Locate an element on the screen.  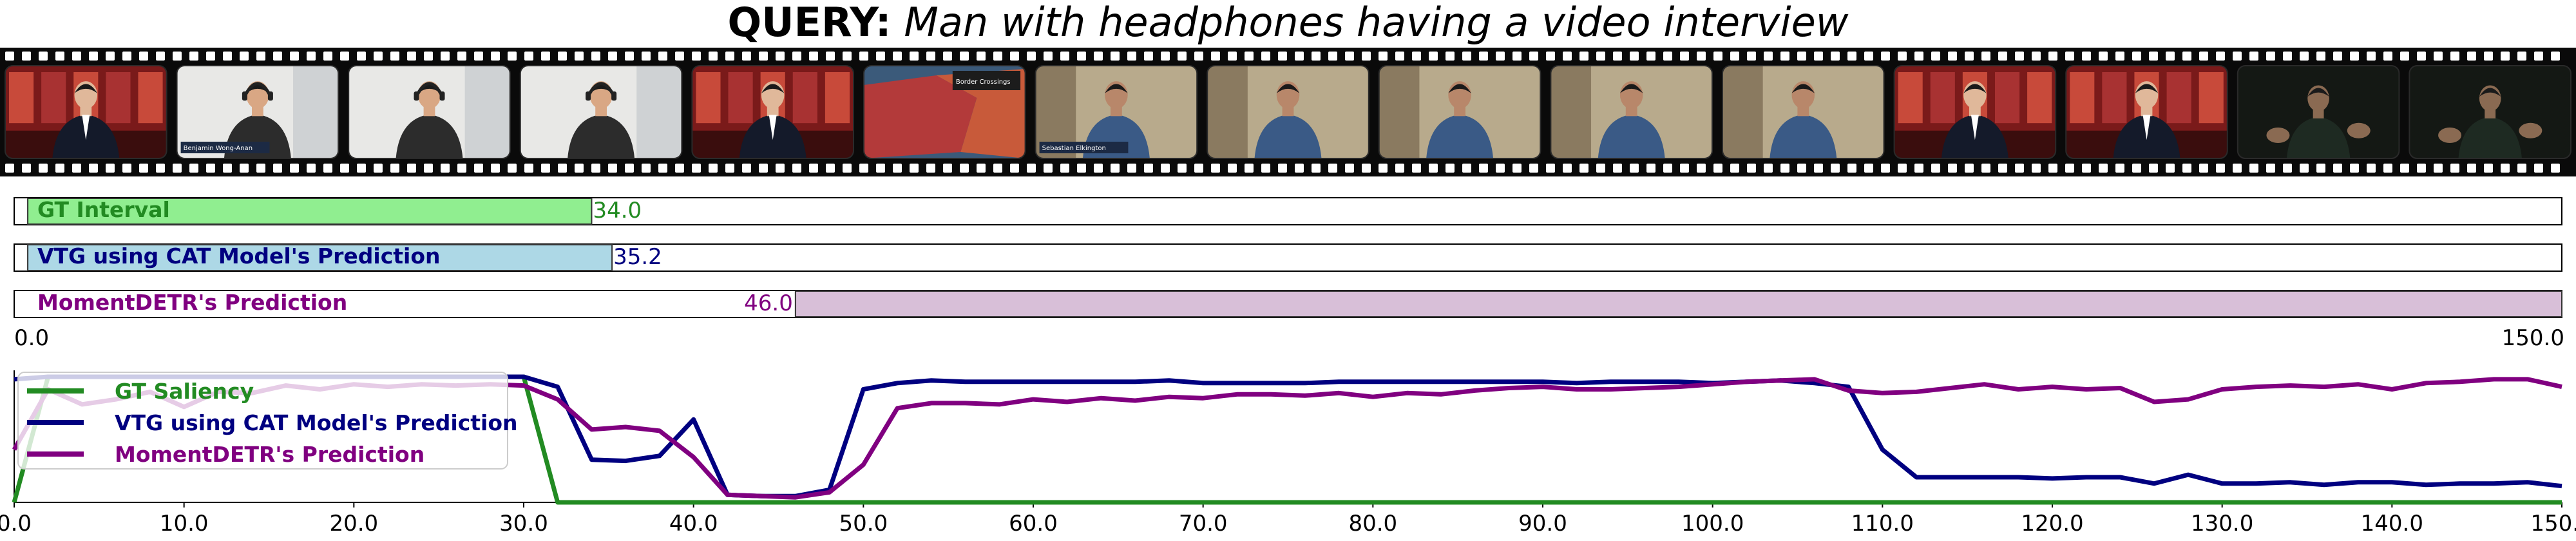
filmstrip-frame-news-anchor-red-studio is located at coordinates (773, 112).